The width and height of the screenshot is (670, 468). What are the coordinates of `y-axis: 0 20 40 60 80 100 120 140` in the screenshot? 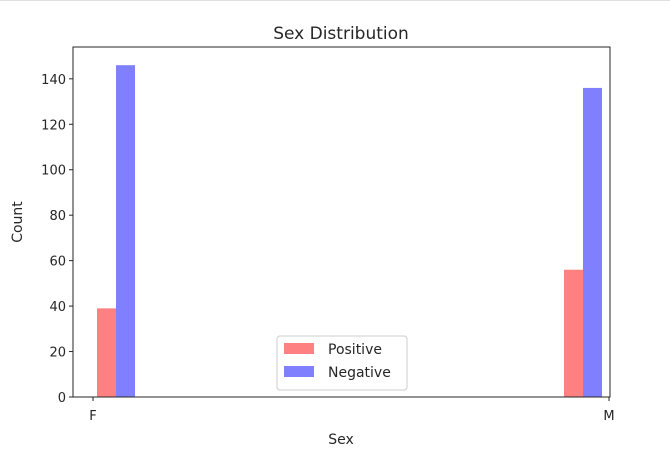 It's located at (57, 239).